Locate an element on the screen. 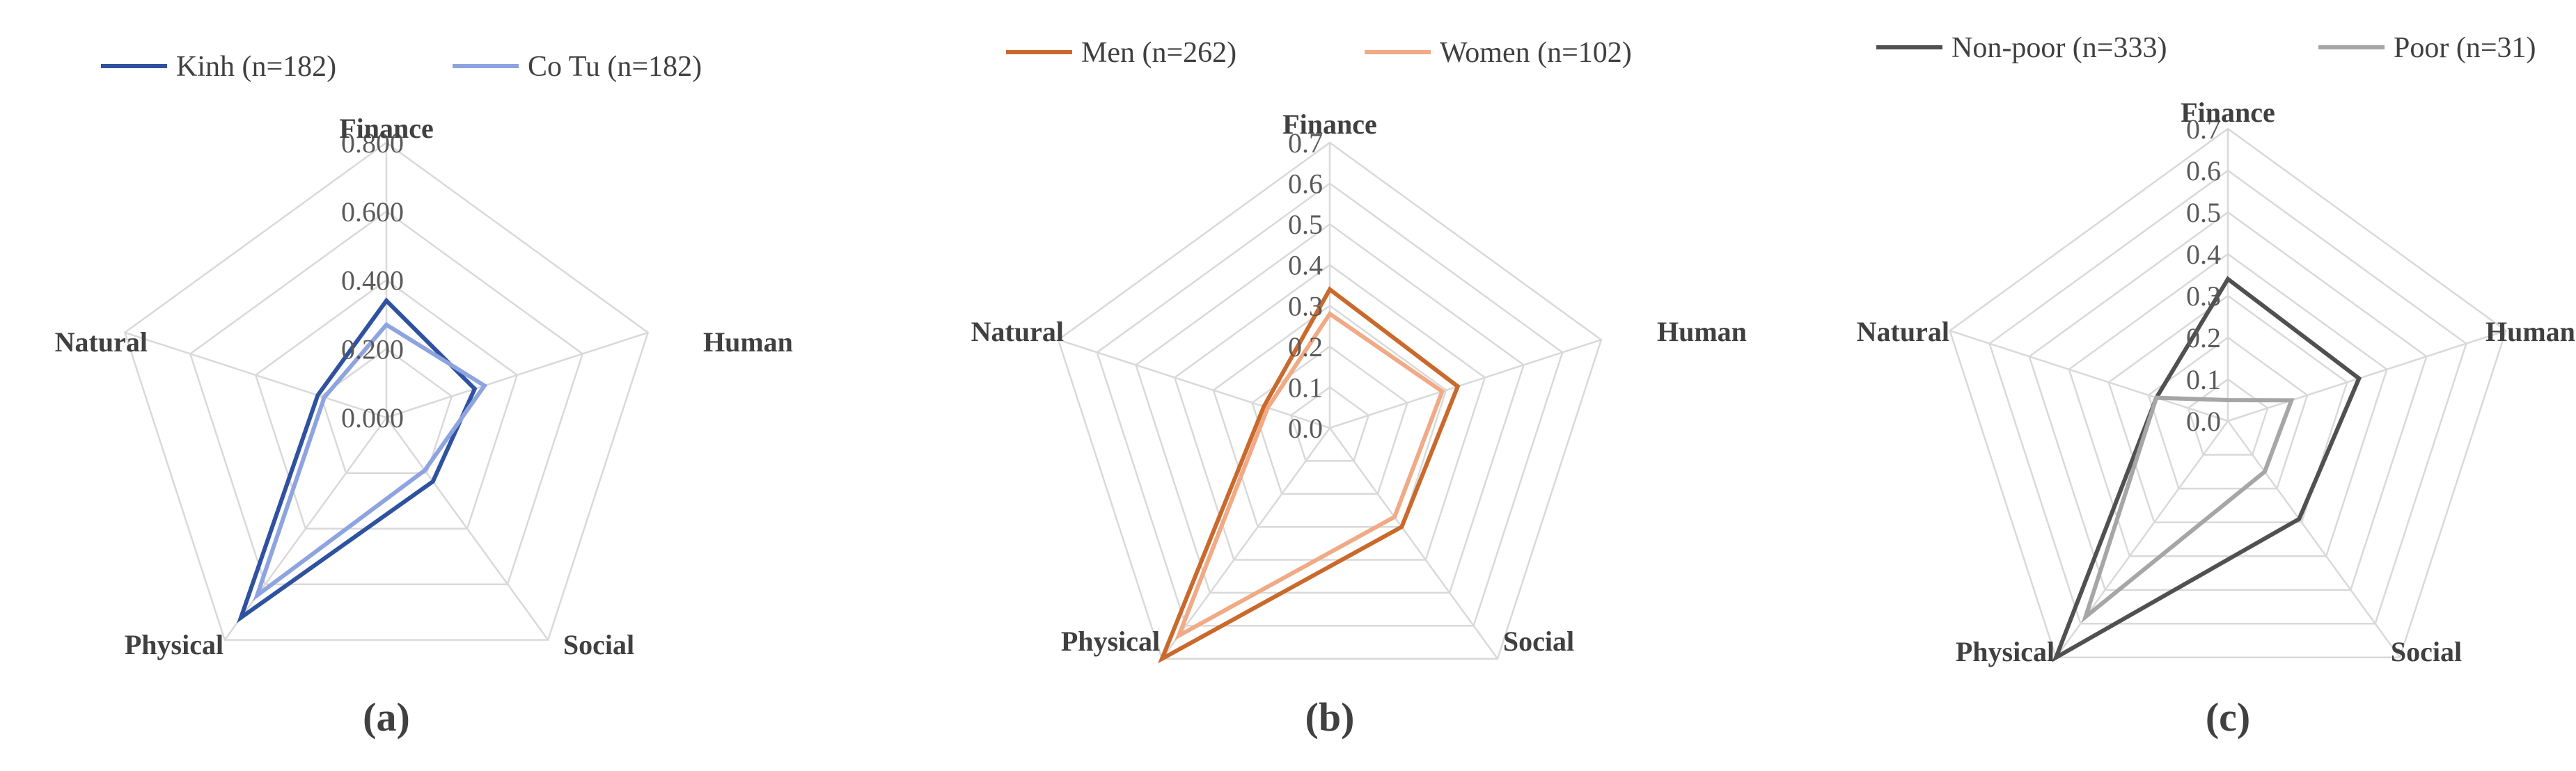 Image resolution: width=2576 pixels, height=771 pixels. panel-label: (c) is located at coordinates (2228, 717).